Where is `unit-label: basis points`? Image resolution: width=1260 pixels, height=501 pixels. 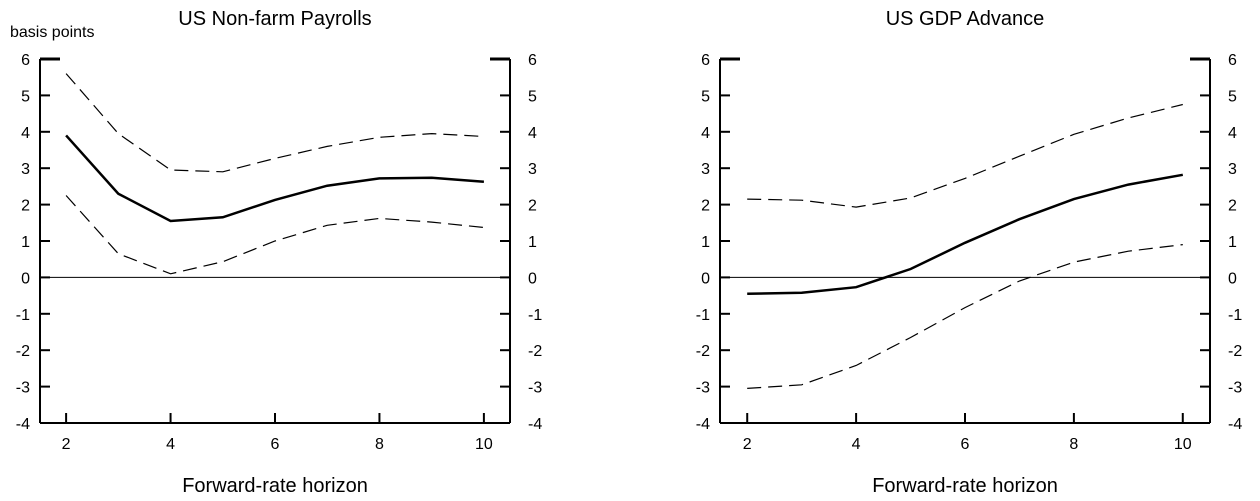 unit-label: basis points is located at coordinates (52, 32).